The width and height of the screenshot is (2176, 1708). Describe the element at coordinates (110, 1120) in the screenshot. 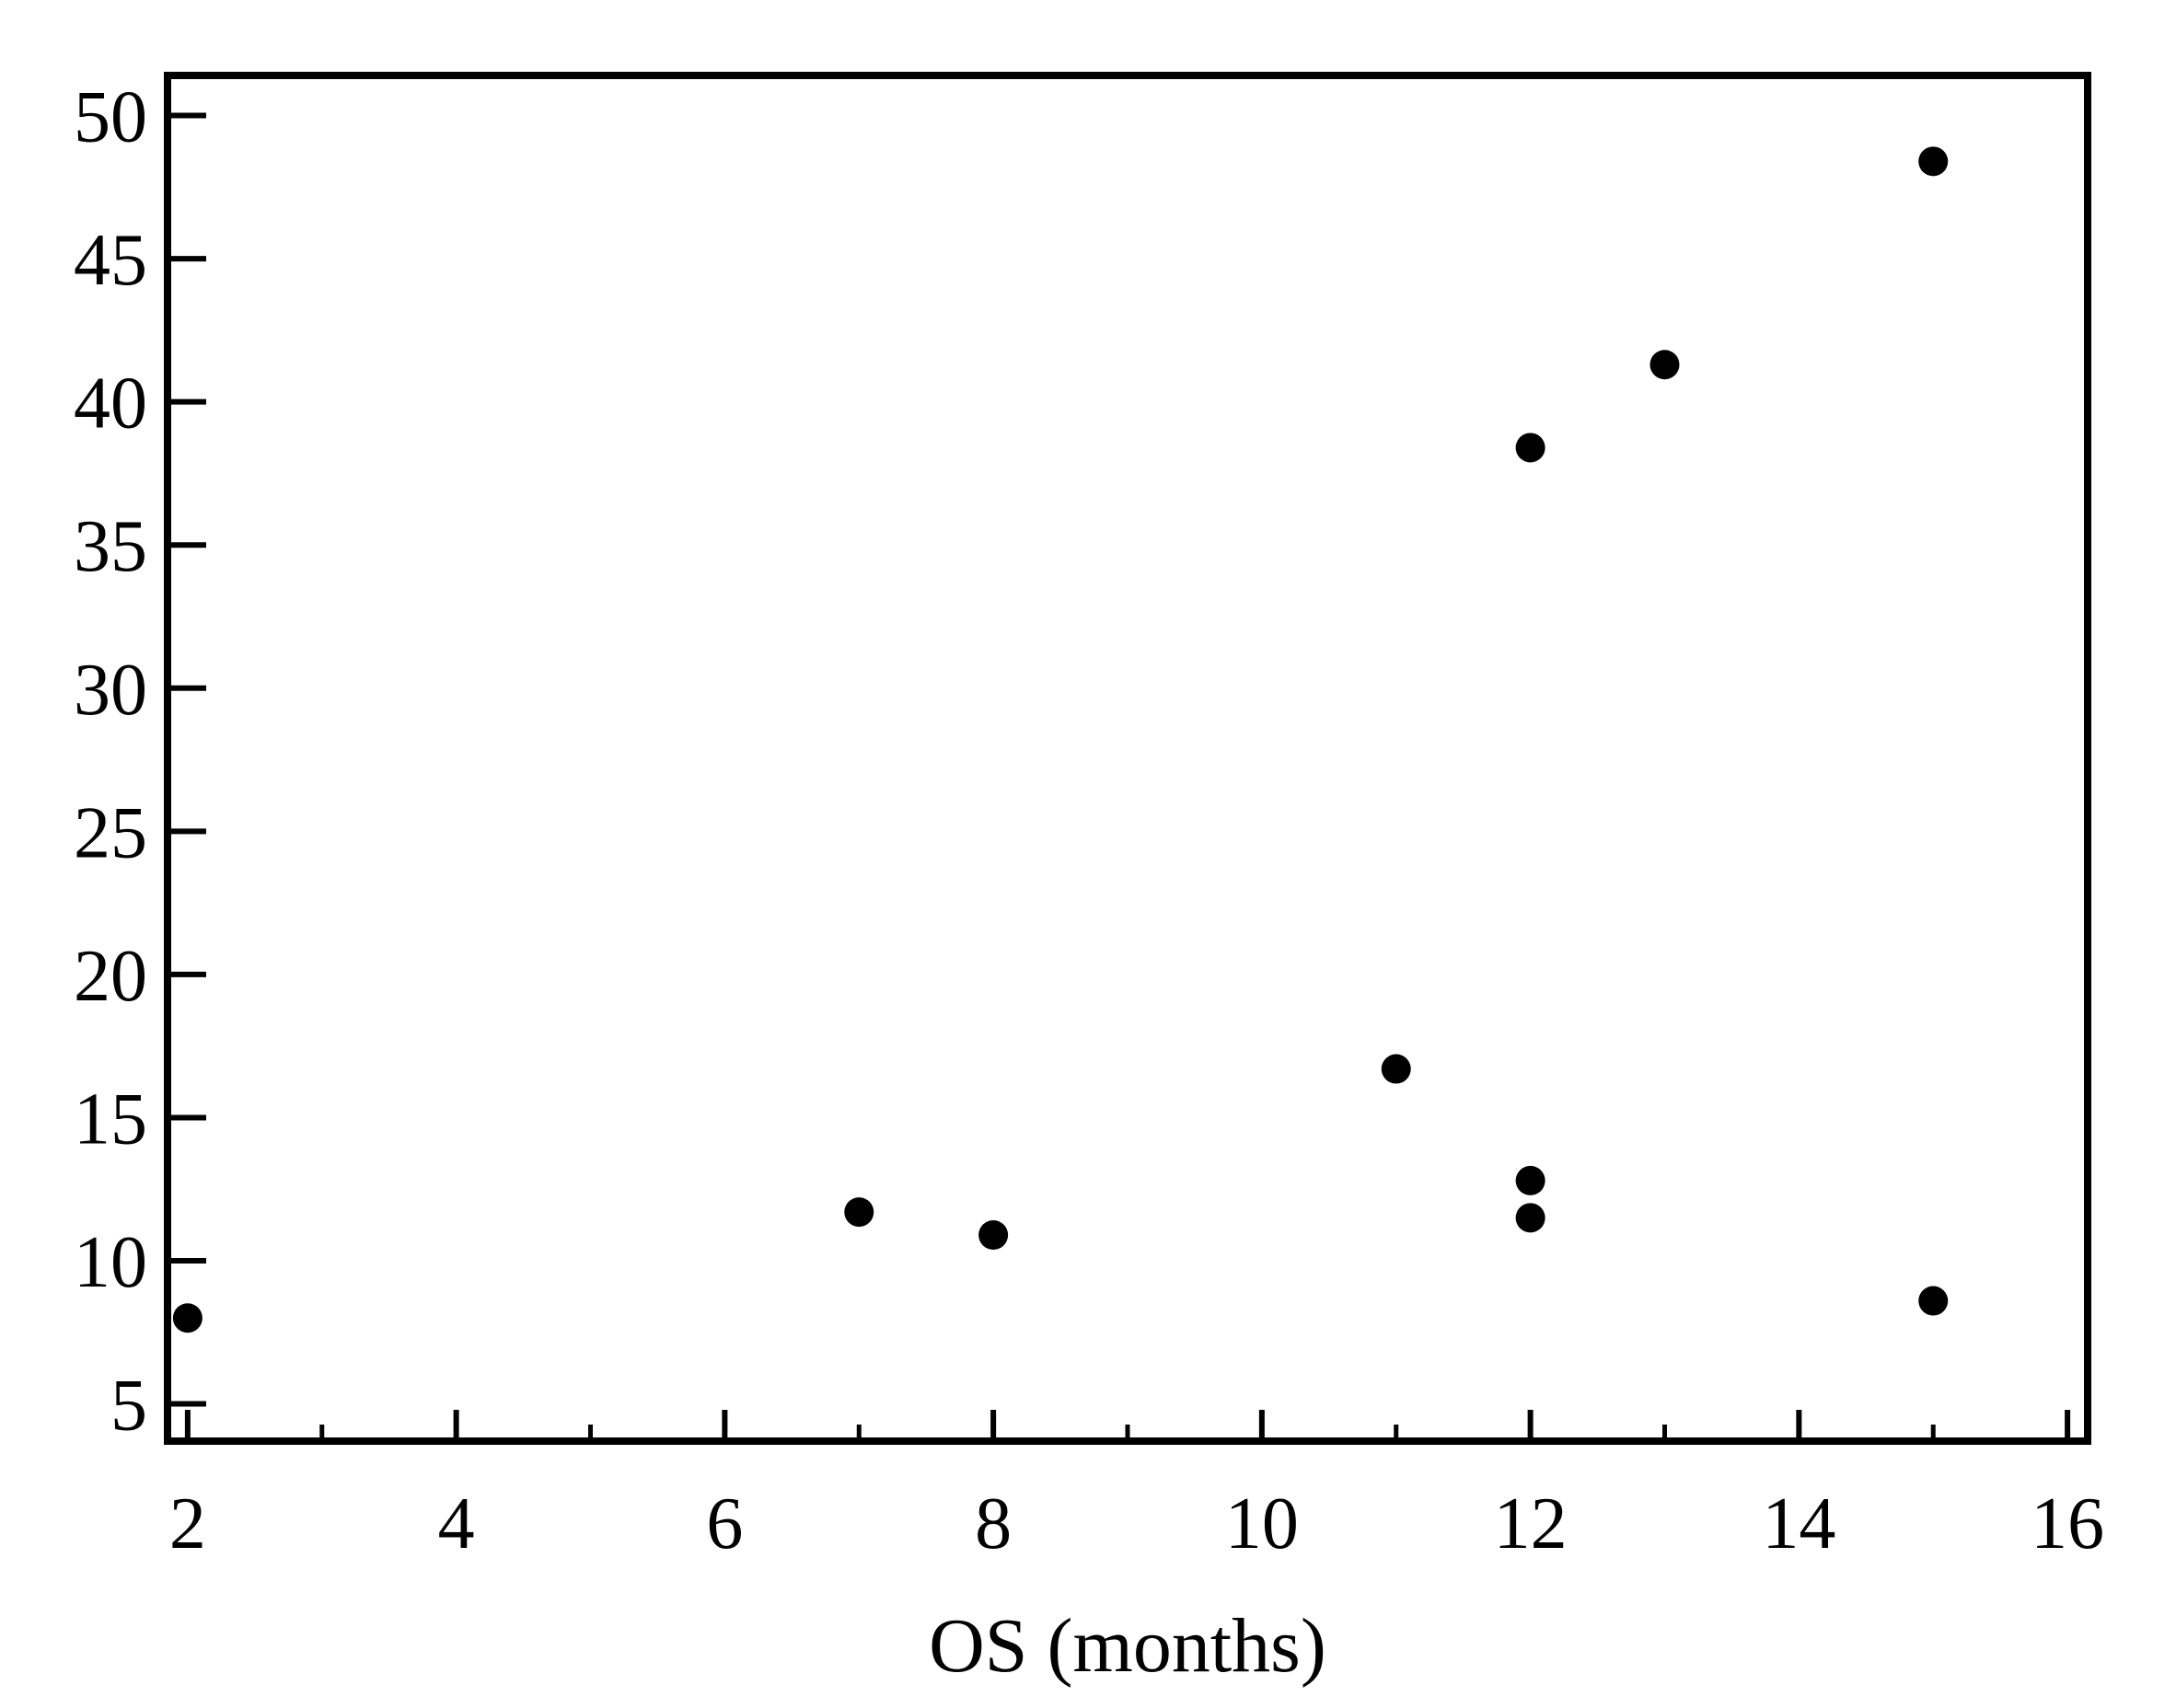

I see `y-tick-label: 15` at that location.